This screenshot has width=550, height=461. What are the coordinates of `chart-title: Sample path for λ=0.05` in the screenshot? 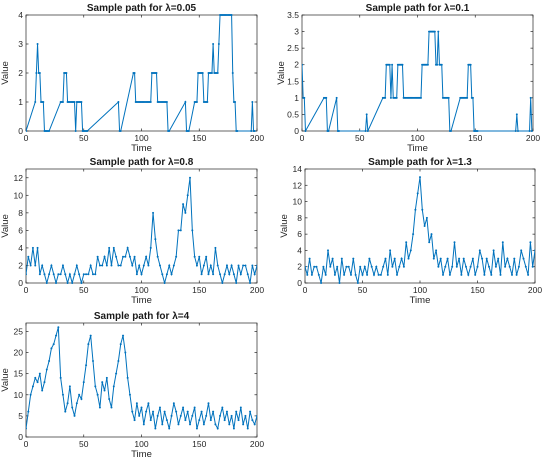 It's located at (142, 8).